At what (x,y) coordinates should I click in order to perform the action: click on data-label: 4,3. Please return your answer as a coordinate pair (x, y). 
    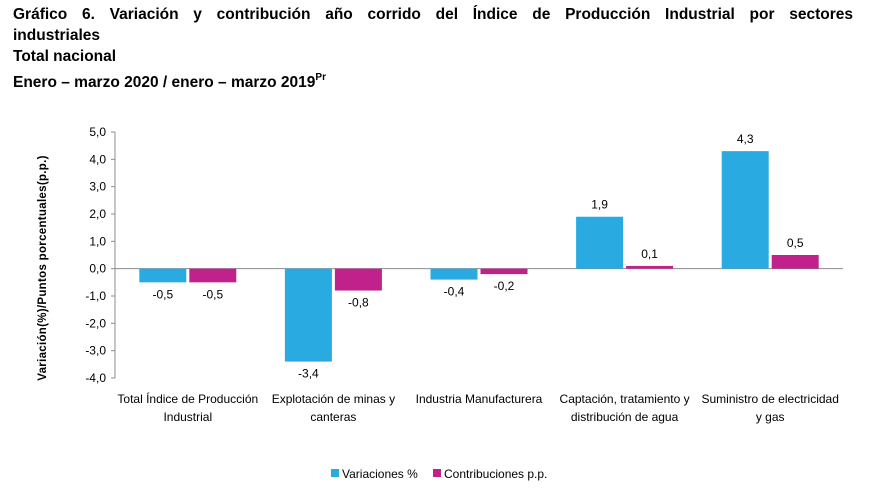
    Looking at the image, I should click on (745, 139).